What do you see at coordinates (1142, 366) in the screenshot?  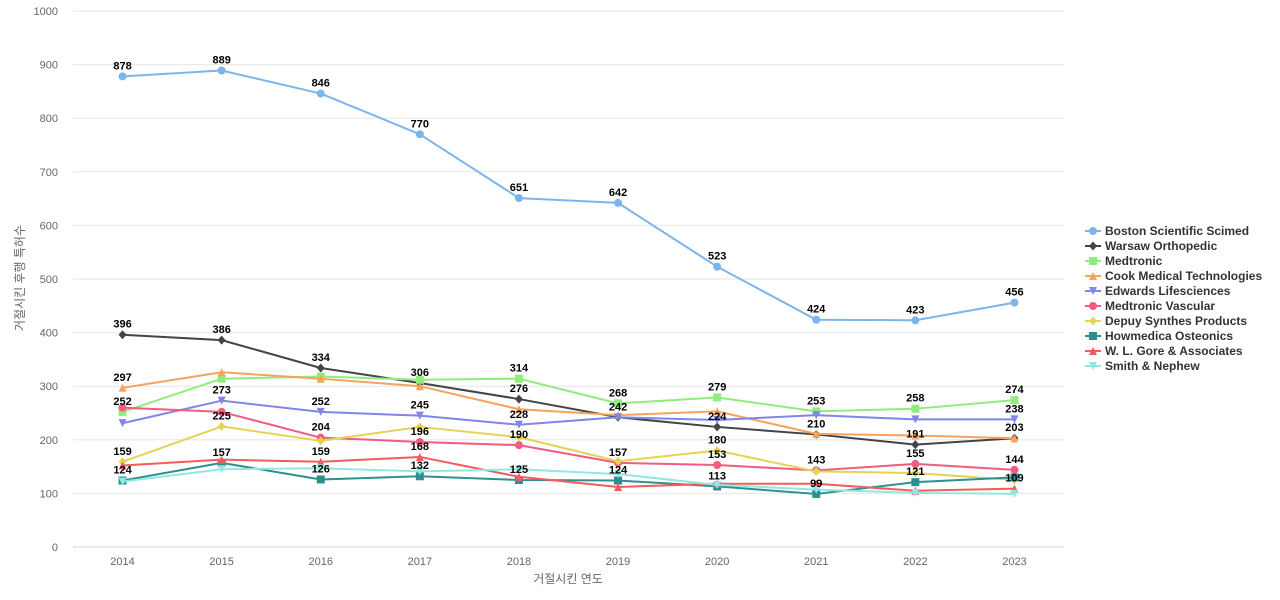 I see `legend-item: Smith & Nephew` at bounding box center [1142, 366].